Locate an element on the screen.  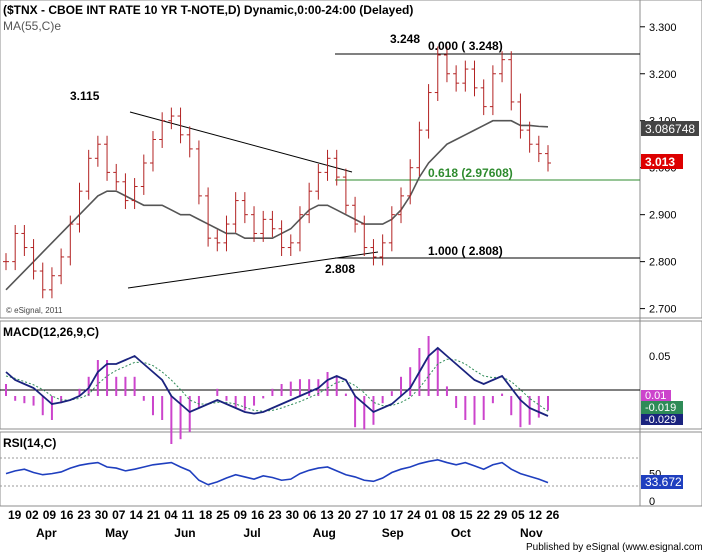
x-tick-label-14: 16 is located at coordinates (258, 515).